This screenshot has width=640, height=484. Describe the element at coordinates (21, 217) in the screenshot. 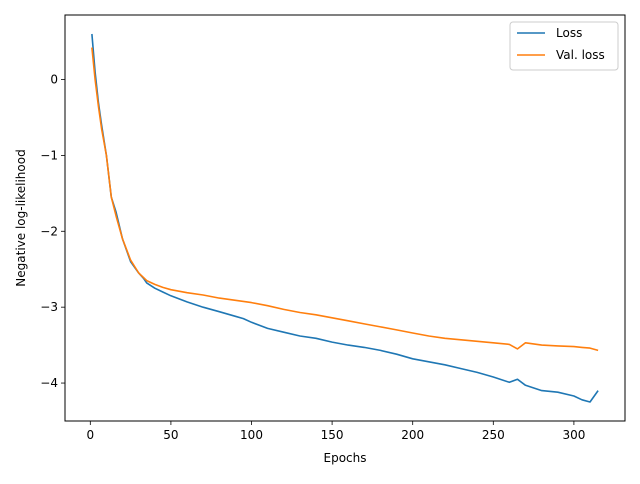

I see `y-axis-label: Negative log-likelihood` at that location.